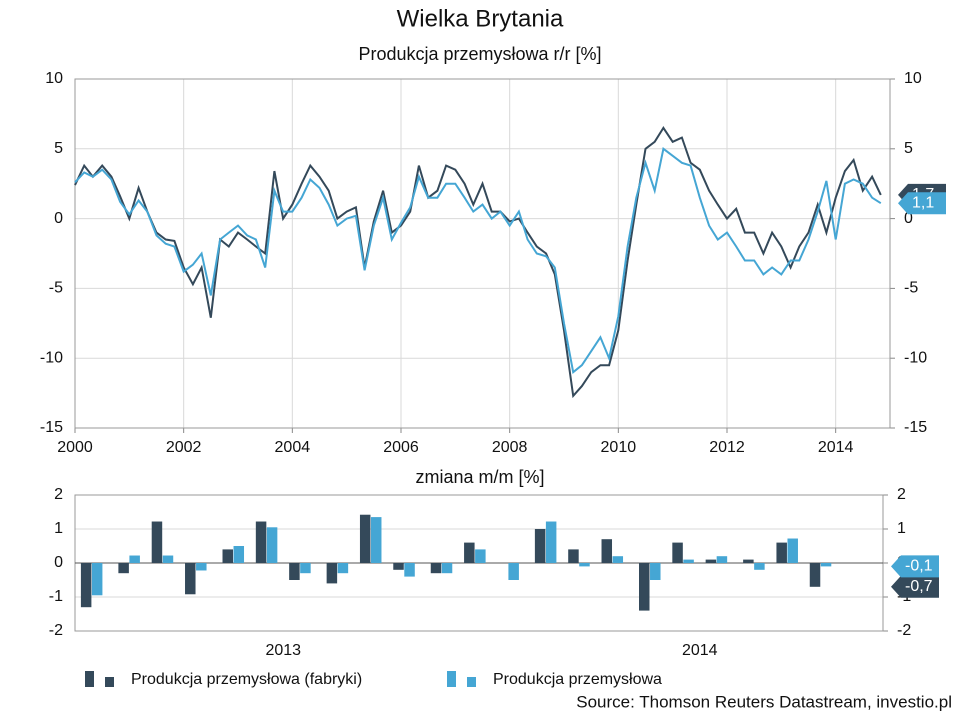 This screenshot has width=960, height=720. I want to click on y2-tick-label: 2, so click(901, 494).